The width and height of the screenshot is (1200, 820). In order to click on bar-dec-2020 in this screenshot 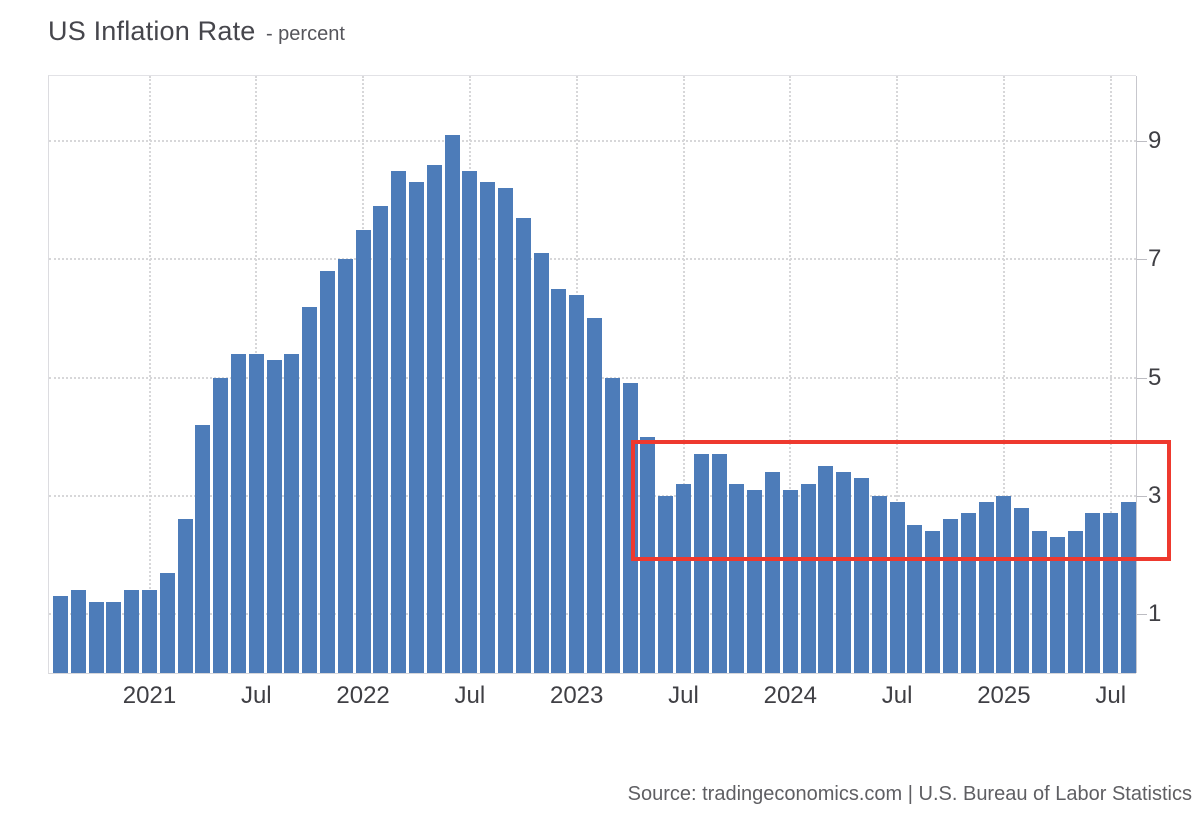, I will do `click(132, 631)`.